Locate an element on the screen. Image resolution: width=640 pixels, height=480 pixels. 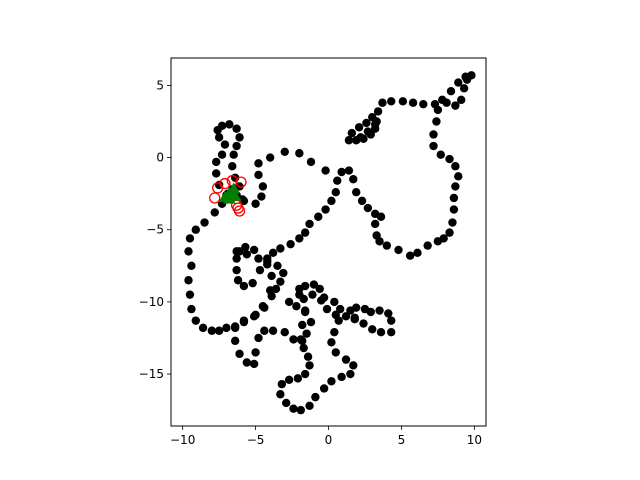
y-tick-label: −5 is located at coordinates (155, 230).